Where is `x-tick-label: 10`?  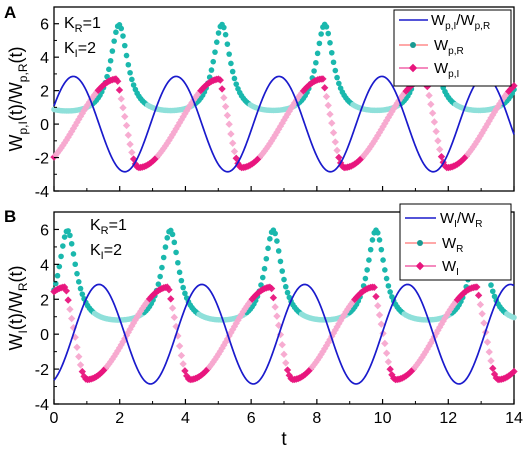 x-tick-label: 10 is located at coordinates (383, 418).